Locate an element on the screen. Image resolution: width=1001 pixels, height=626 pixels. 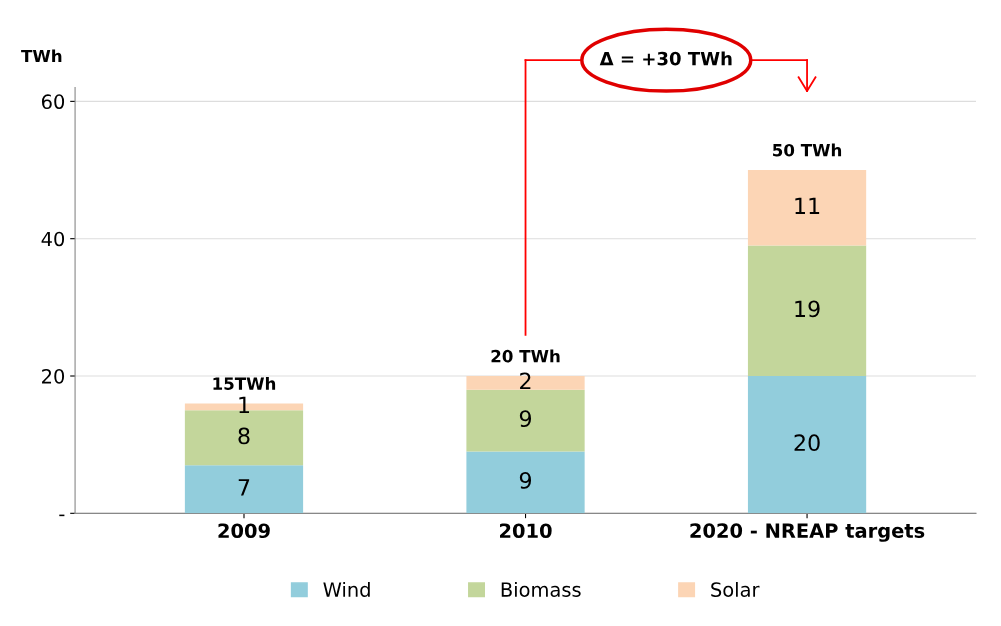
y-axis-title: TWh is located at coordinates (41, 56).